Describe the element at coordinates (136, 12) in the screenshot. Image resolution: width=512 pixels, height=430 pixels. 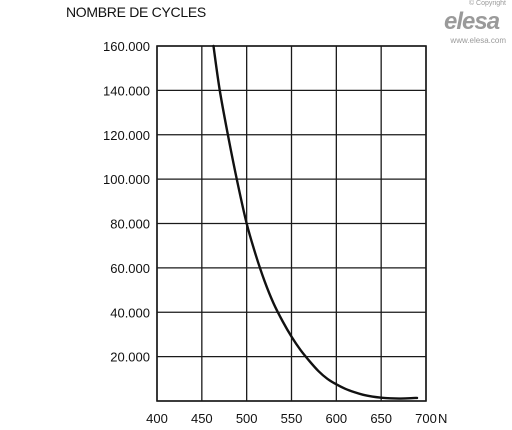
I see `y-axis-title: NOMBRE DE CYCLES` at that location.